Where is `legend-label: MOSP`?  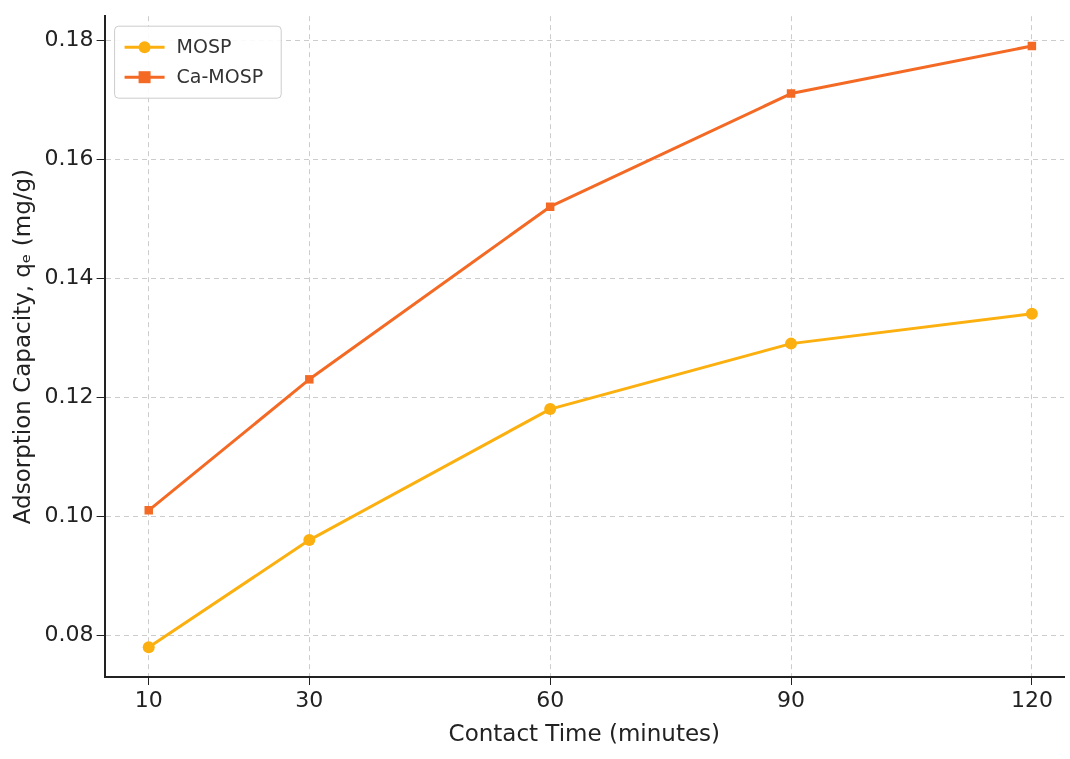 legend-label: MOSP is located at coordinates (204, 46).